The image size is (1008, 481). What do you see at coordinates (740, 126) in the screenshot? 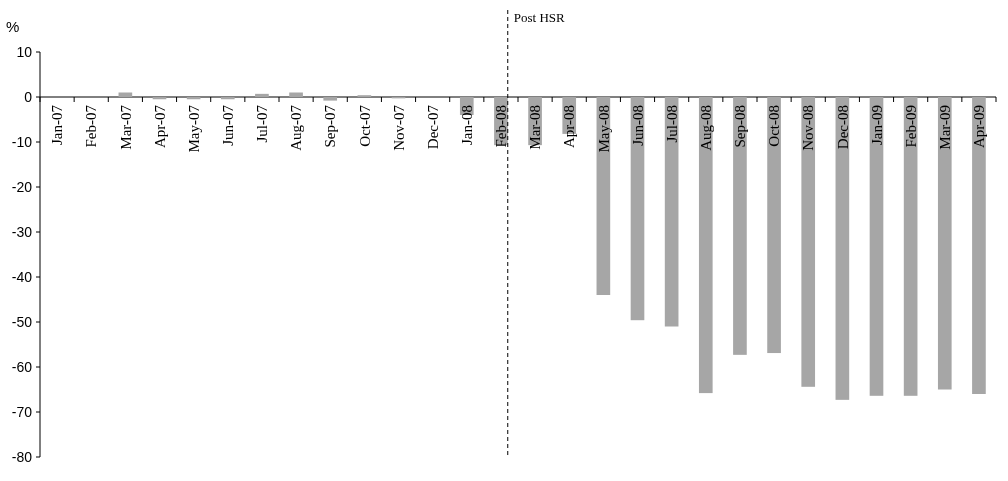
I see `x-tick-label: Sep-08` at bounding box center [740, 126].